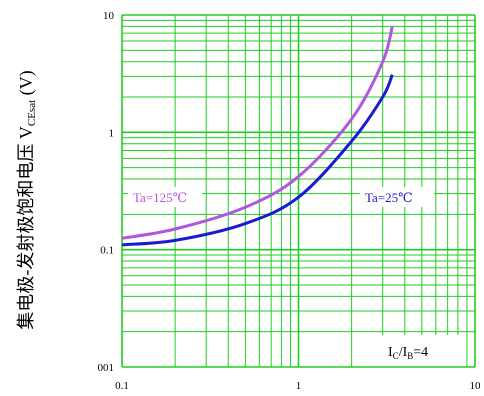 The image size is (484, 396). What do you see at coordinates (476, 386) in the screenshot?
I see `x-tick-label: 10` at bounding box center [476, 386].